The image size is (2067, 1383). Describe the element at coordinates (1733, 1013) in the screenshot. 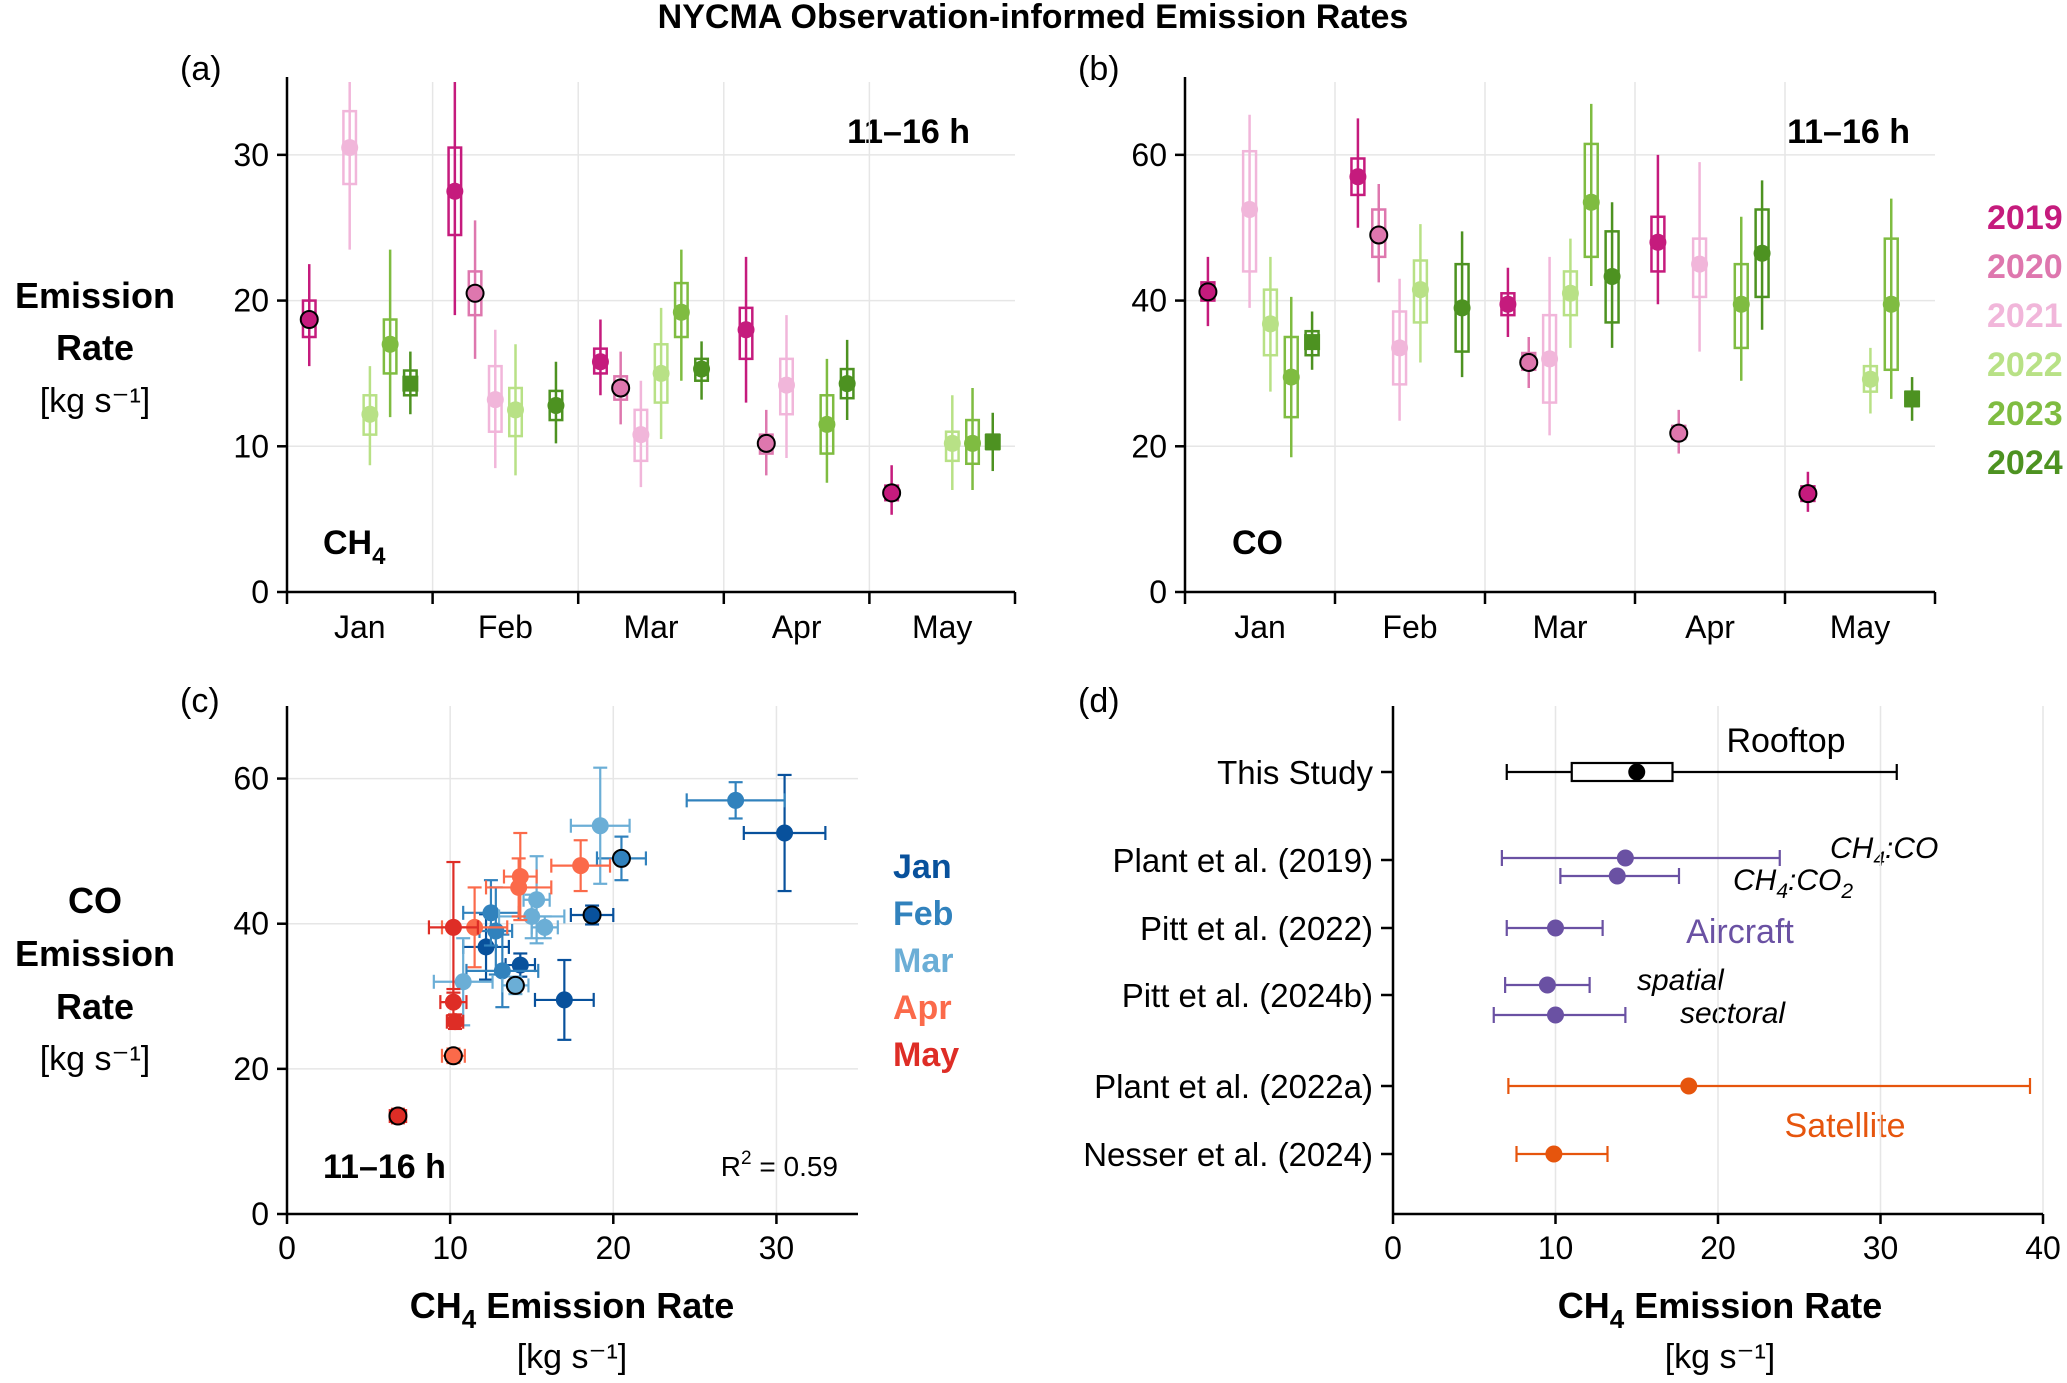

I see `panel-d-annot-sectoral: sectoral` at that location.